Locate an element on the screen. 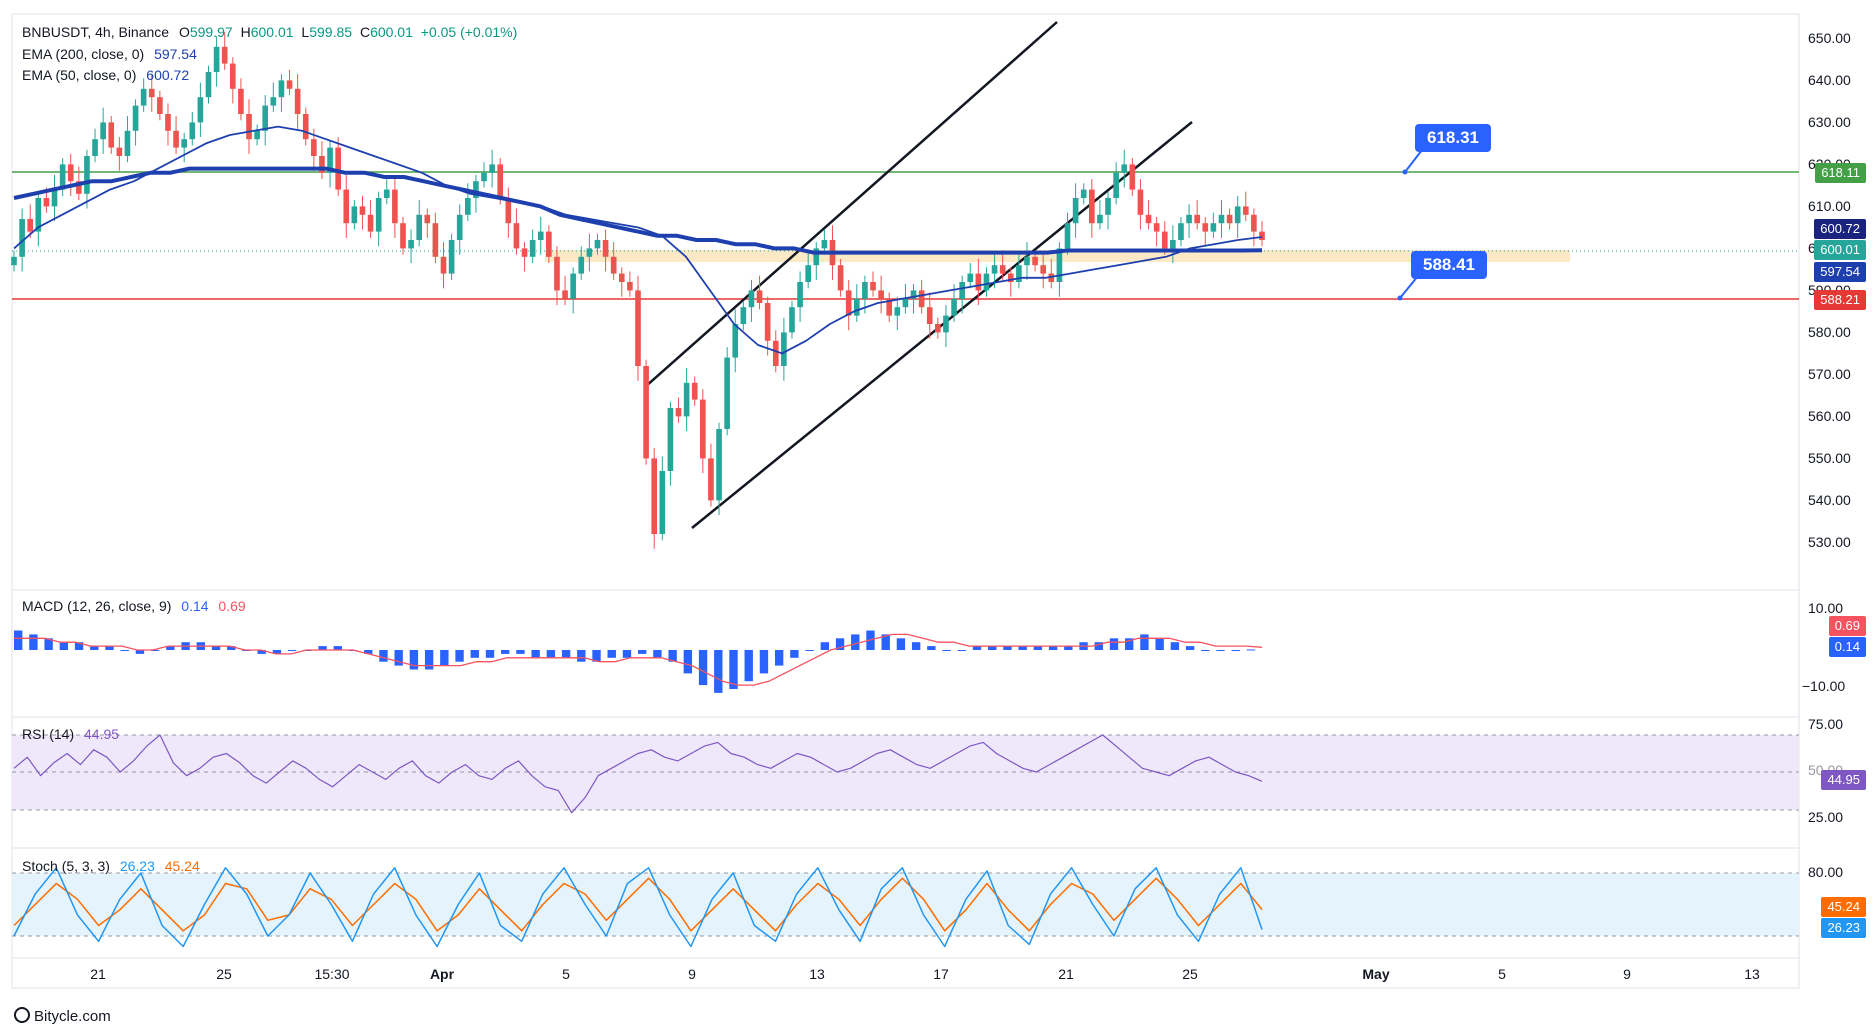  macd-axis-top: 10.00 is located at coordinates (1826, 608).